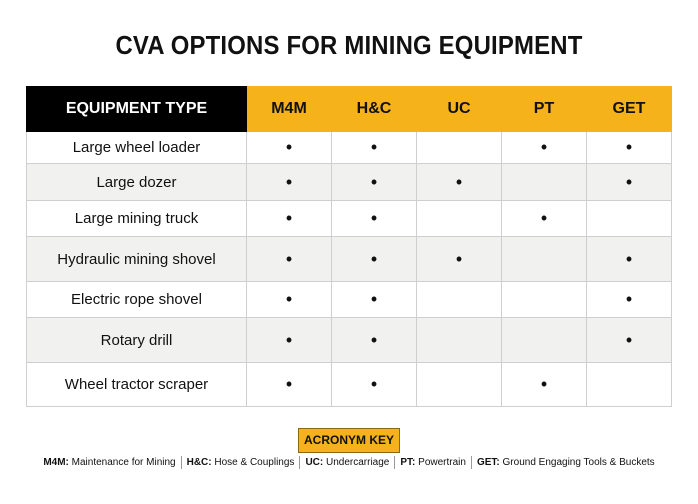  I want to click on key-abbr: PT:, so click(408, 462).